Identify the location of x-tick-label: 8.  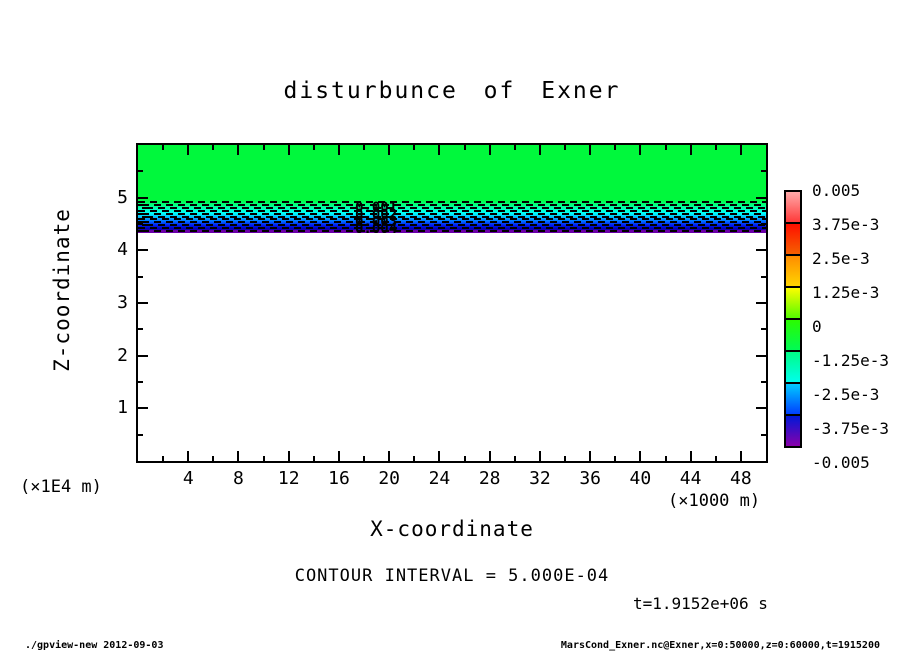
(238, 478).